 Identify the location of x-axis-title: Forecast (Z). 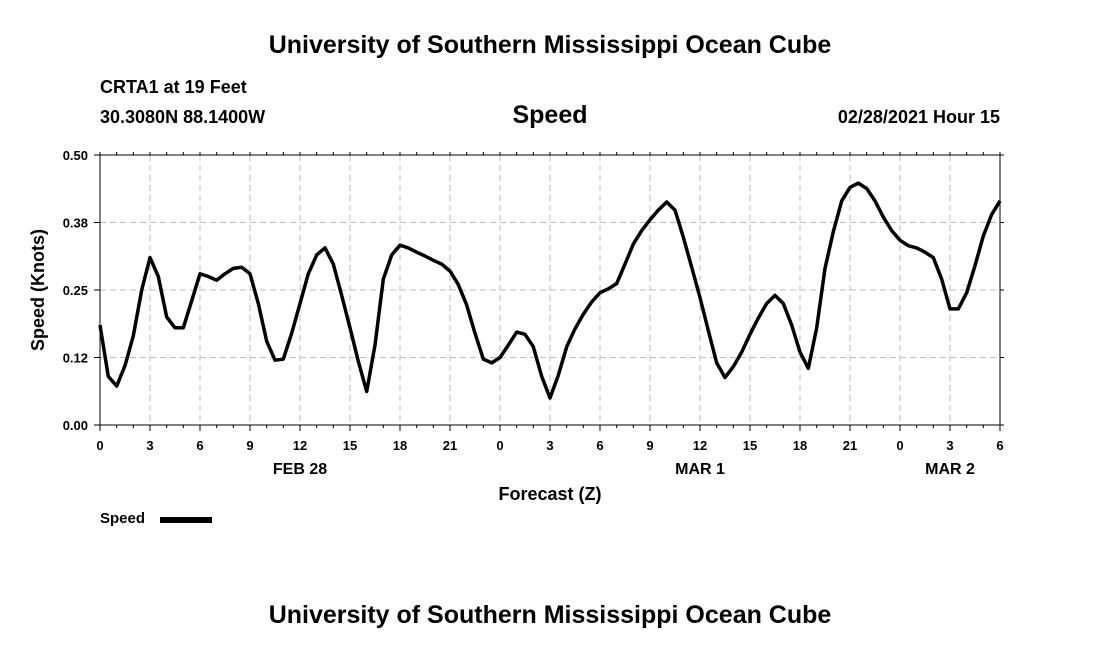
(549, 494).